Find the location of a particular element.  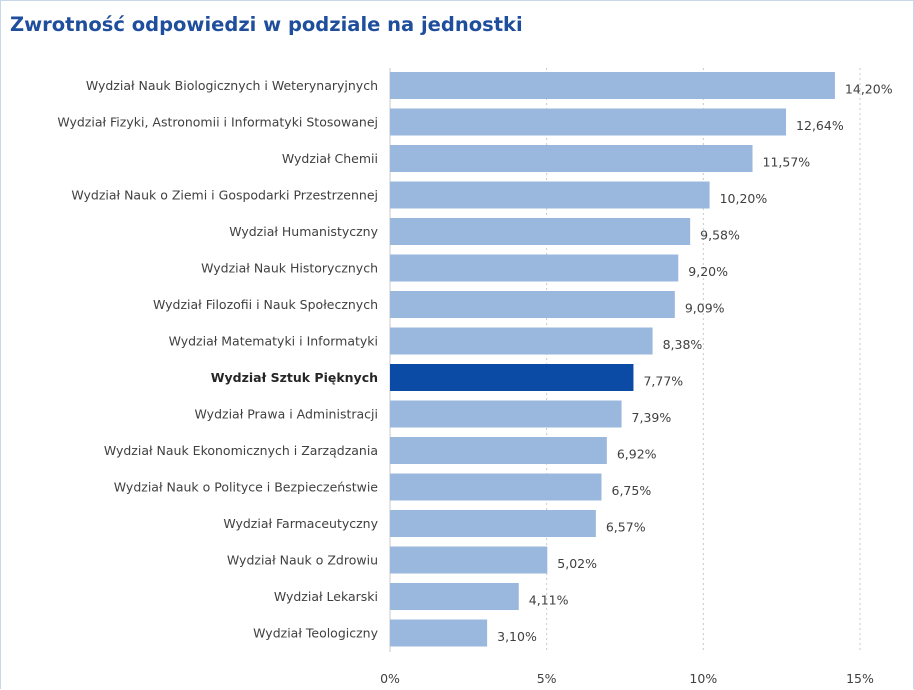

value-label: 7,39% is located at coordinates (652, 417).